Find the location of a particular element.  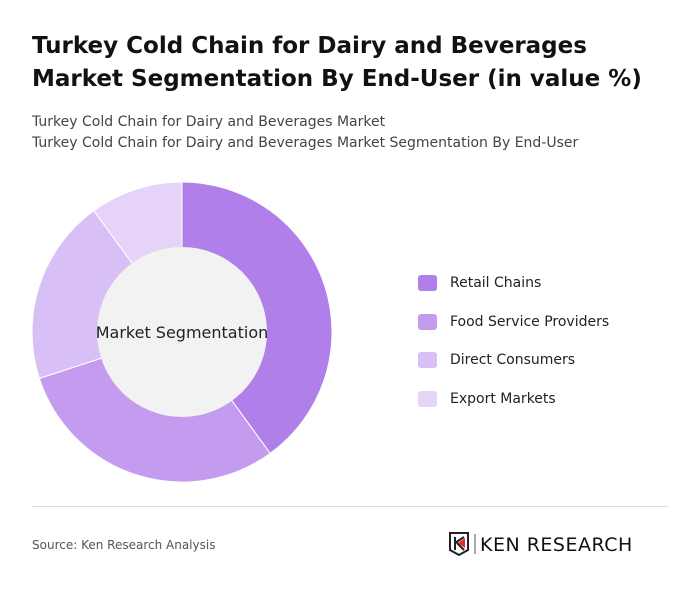

divider is located at coordinates (350, 506).